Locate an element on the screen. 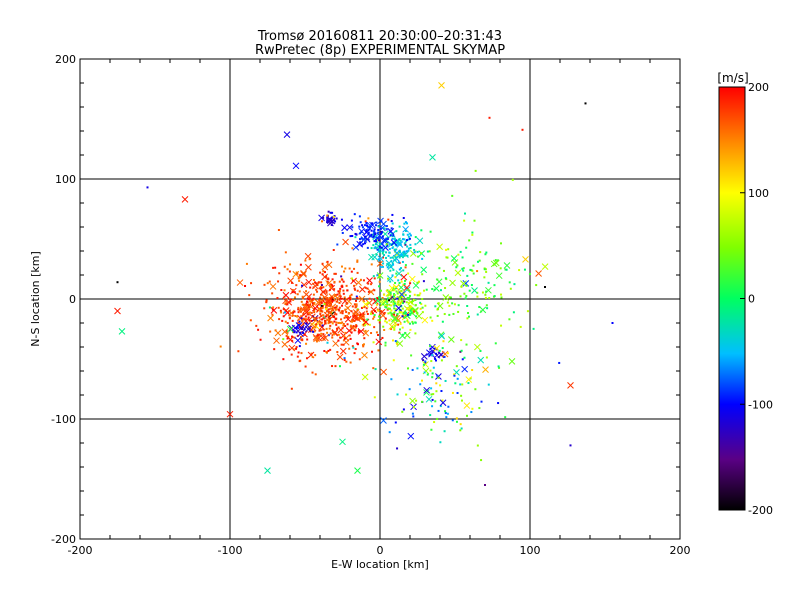 Image resolution: width=800 pixels, height=600 pixels. x-tick-label: 100 is located at coordinates (530, 550).